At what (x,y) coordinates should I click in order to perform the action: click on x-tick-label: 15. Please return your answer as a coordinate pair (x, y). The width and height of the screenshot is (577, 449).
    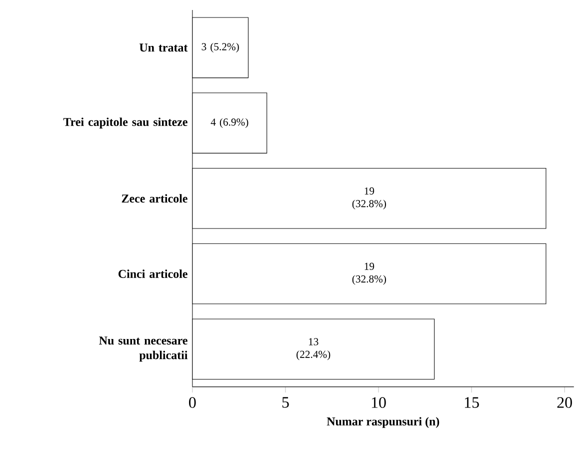
    Looking at the image, I should click on (471, 402).